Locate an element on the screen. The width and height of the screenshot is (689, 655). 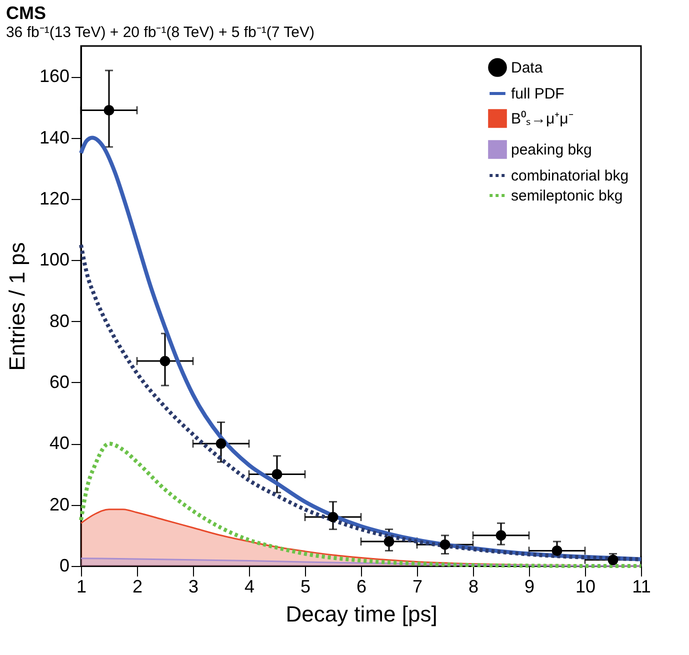
y-tick-label: 0 is located at coordinates (64, 566).